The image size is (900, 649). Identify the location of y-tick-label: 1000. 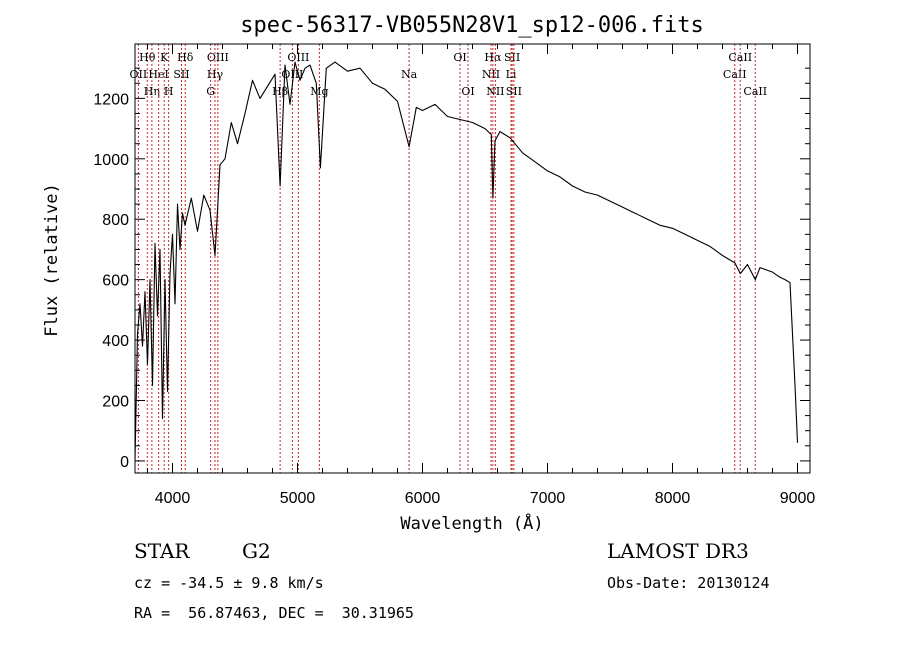
(111, 160).